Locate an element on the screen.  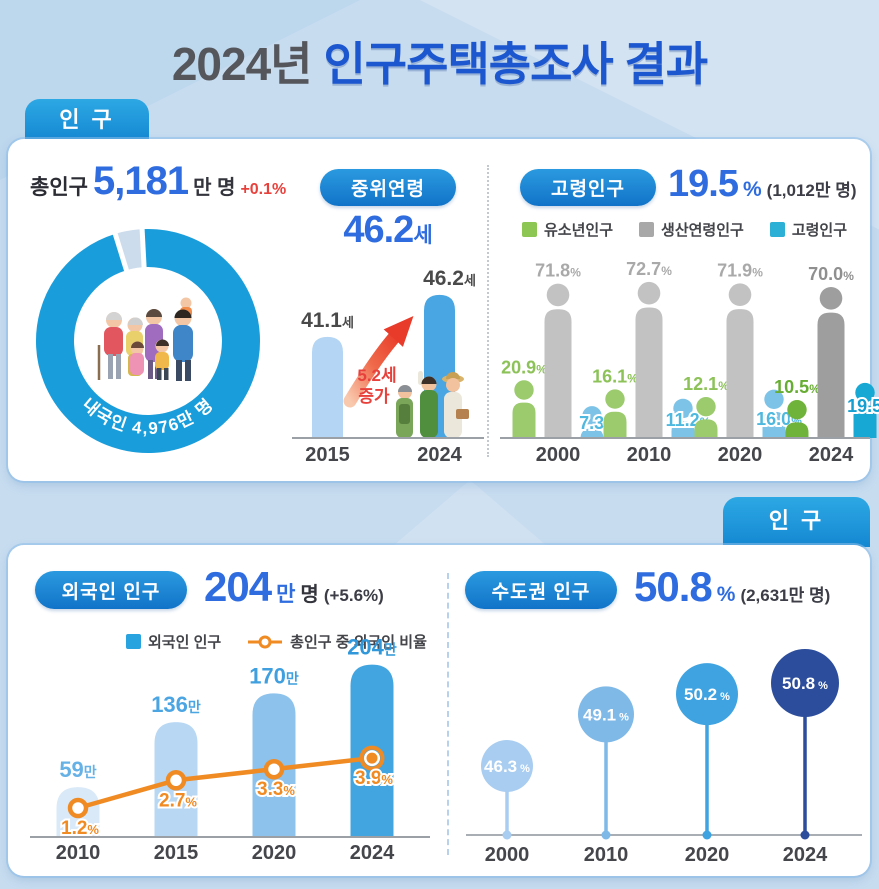
svg-text: 136만 is located at coordinates (176, 704).